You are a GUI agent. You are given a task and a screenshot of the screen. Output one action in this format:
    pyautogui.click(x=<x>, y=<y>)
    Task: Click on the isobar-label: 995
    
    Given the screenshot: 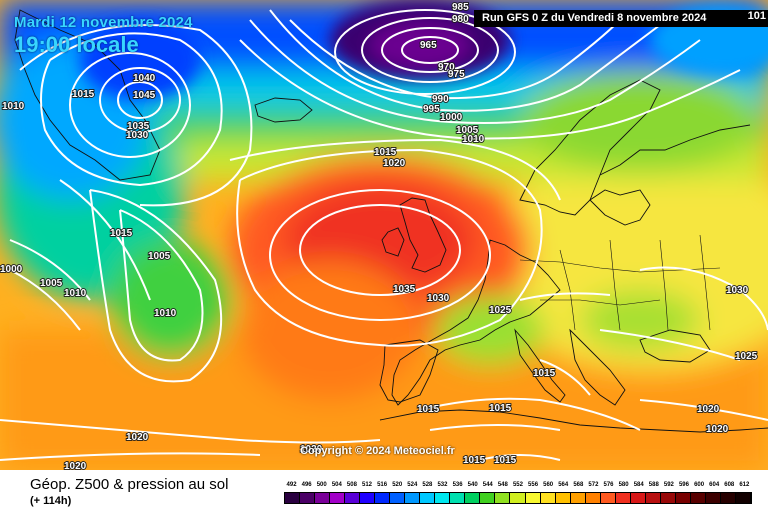 What is the action you would take?
    pyautogui.click(x=431, y=109)
    